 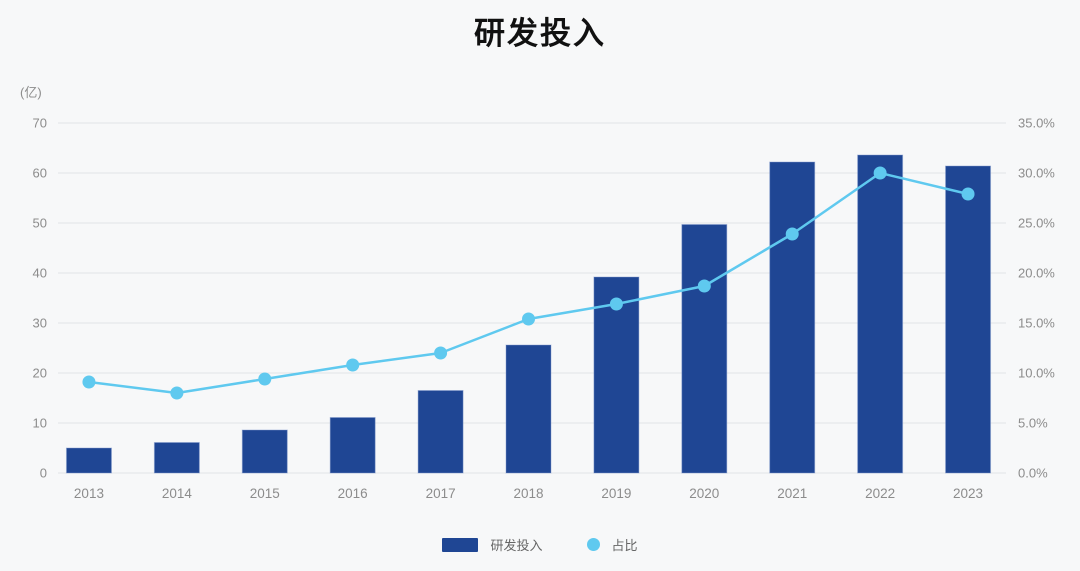 I want to click on legend-item-ratio: 占比, so click(x=612, y=544).